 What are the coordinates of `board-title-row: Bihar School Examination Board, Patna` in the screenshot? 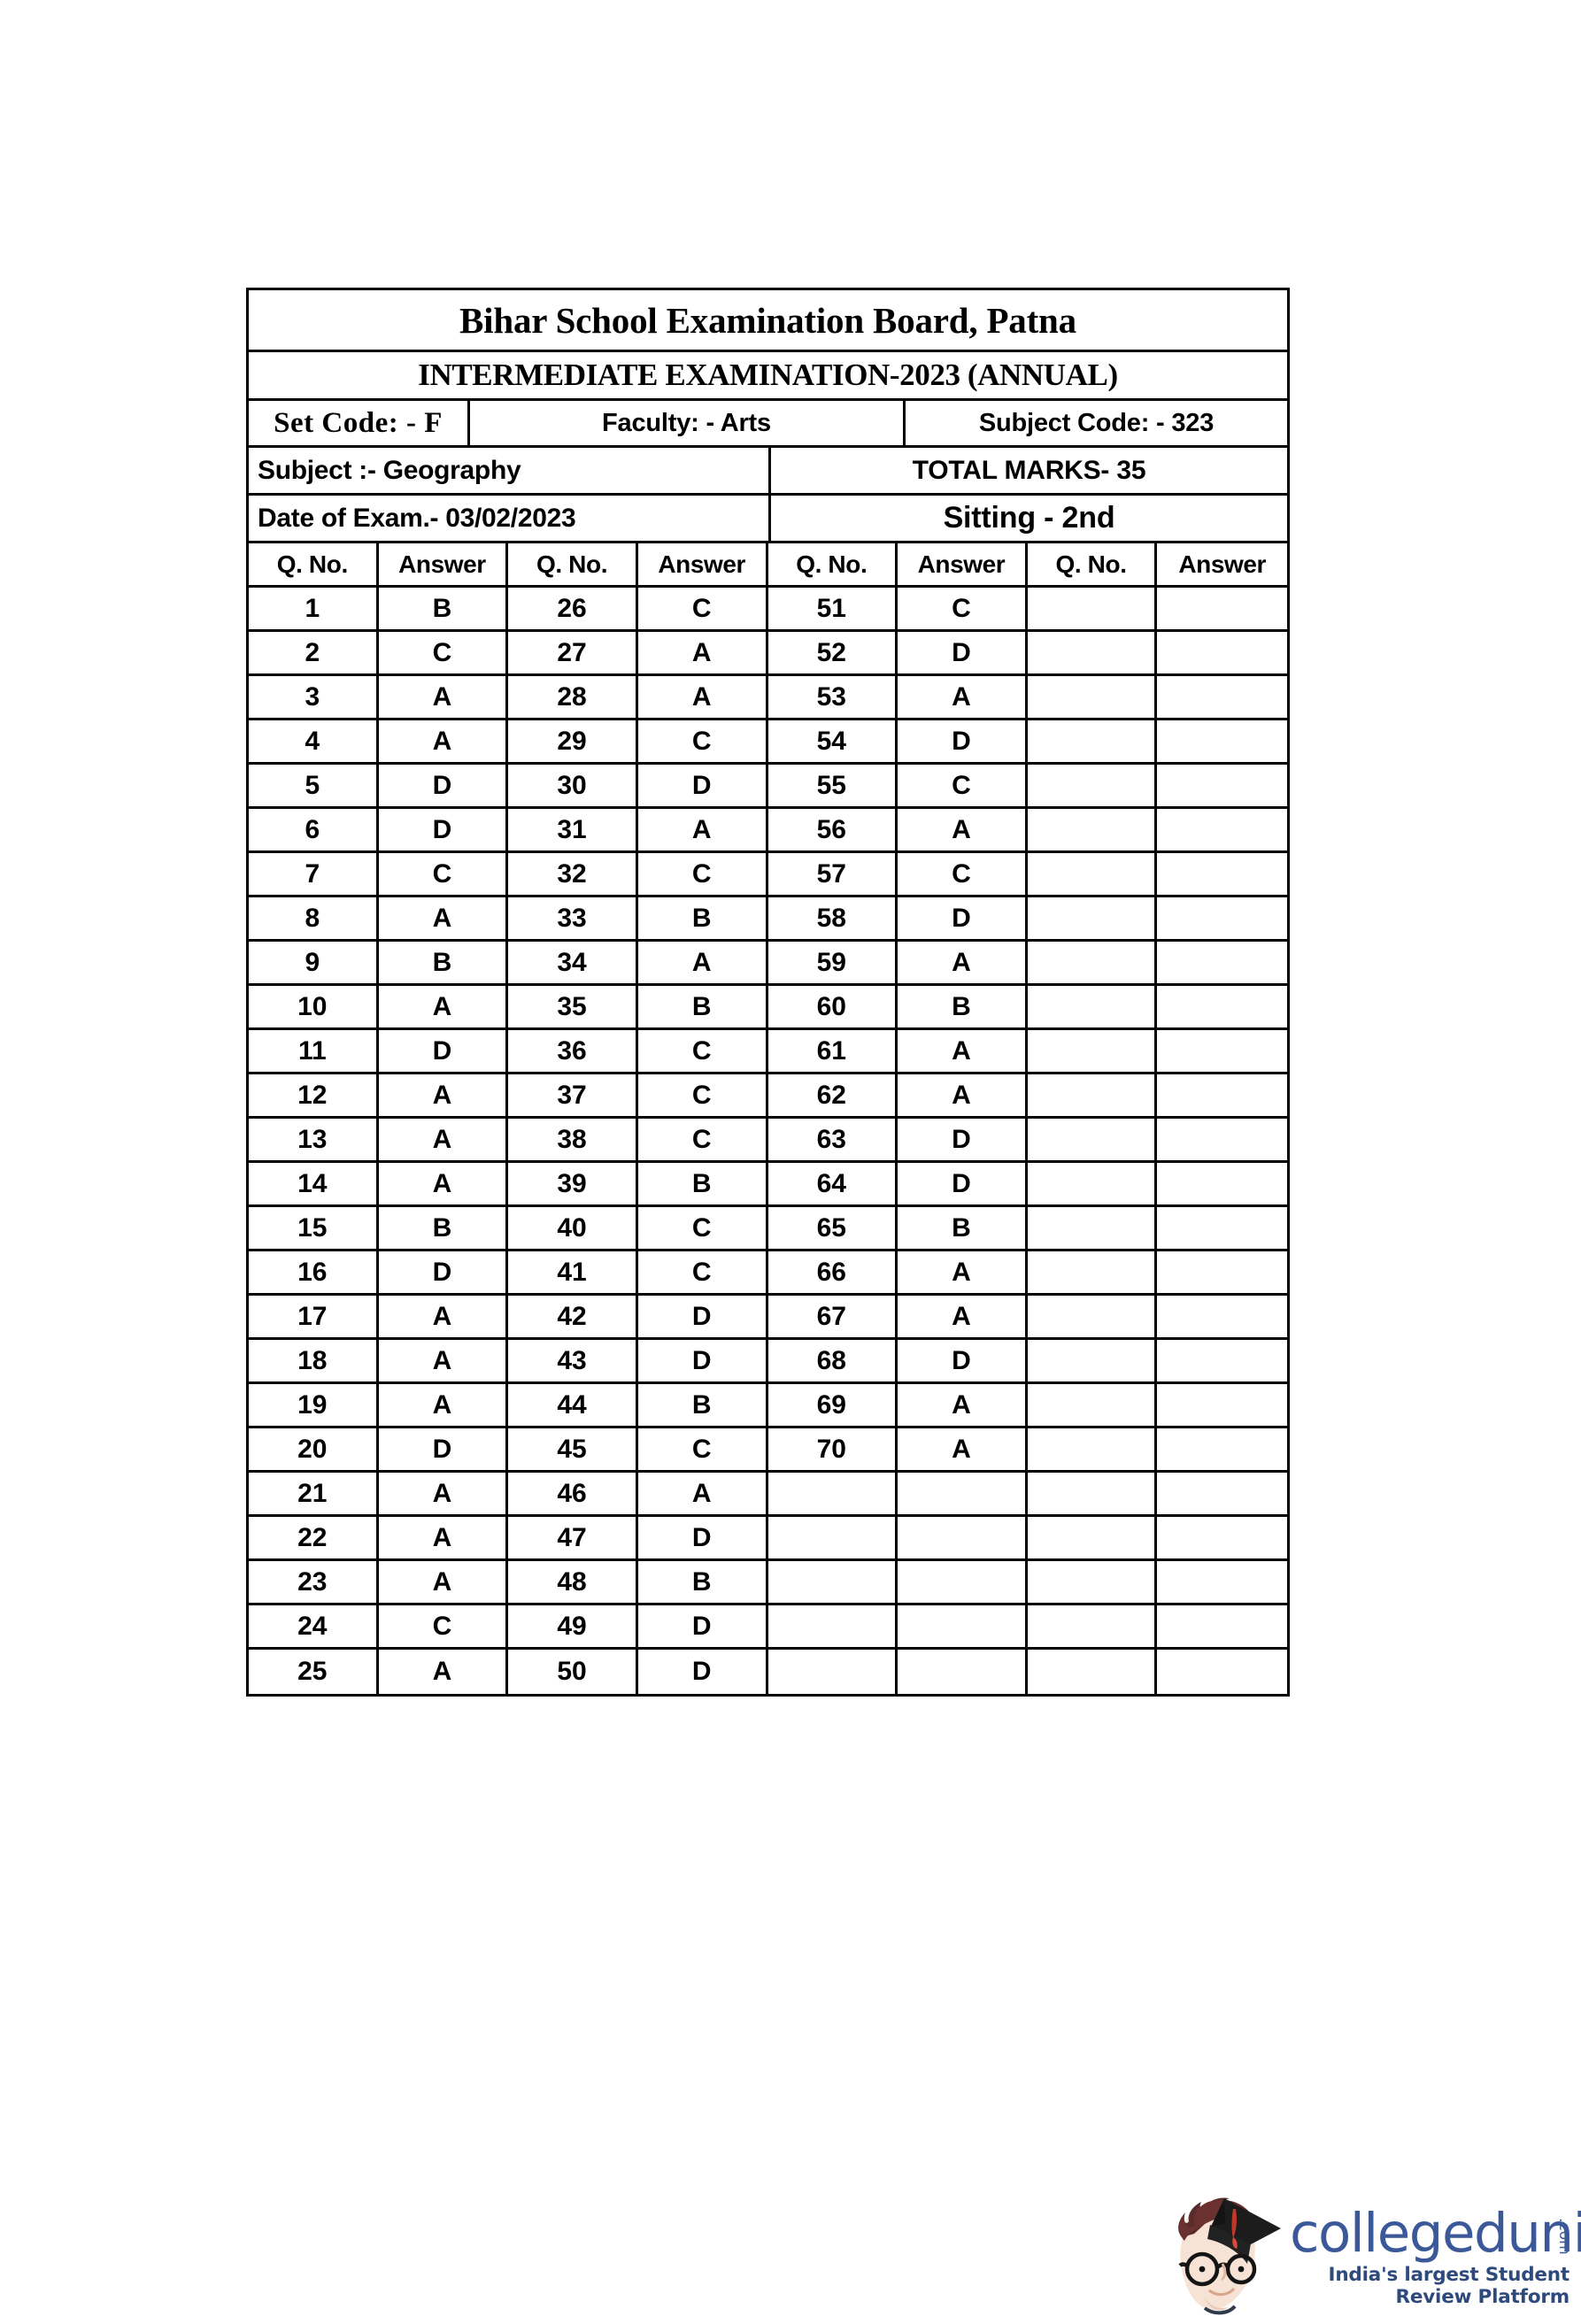 It's located at (768, 321).